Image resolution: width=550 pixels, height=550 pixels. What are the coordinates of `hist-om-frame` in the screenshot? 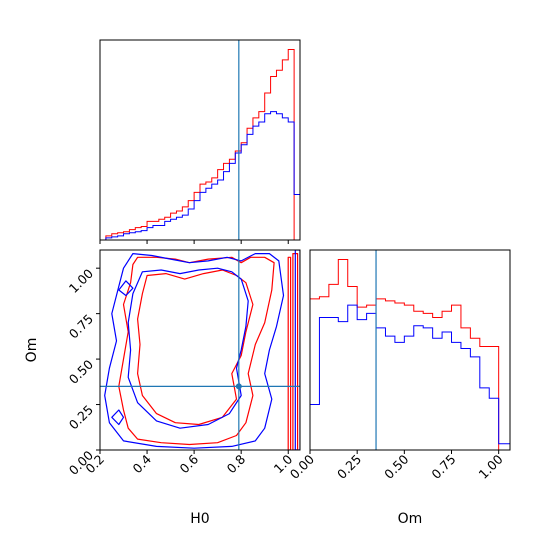 It's located at (410, 350).